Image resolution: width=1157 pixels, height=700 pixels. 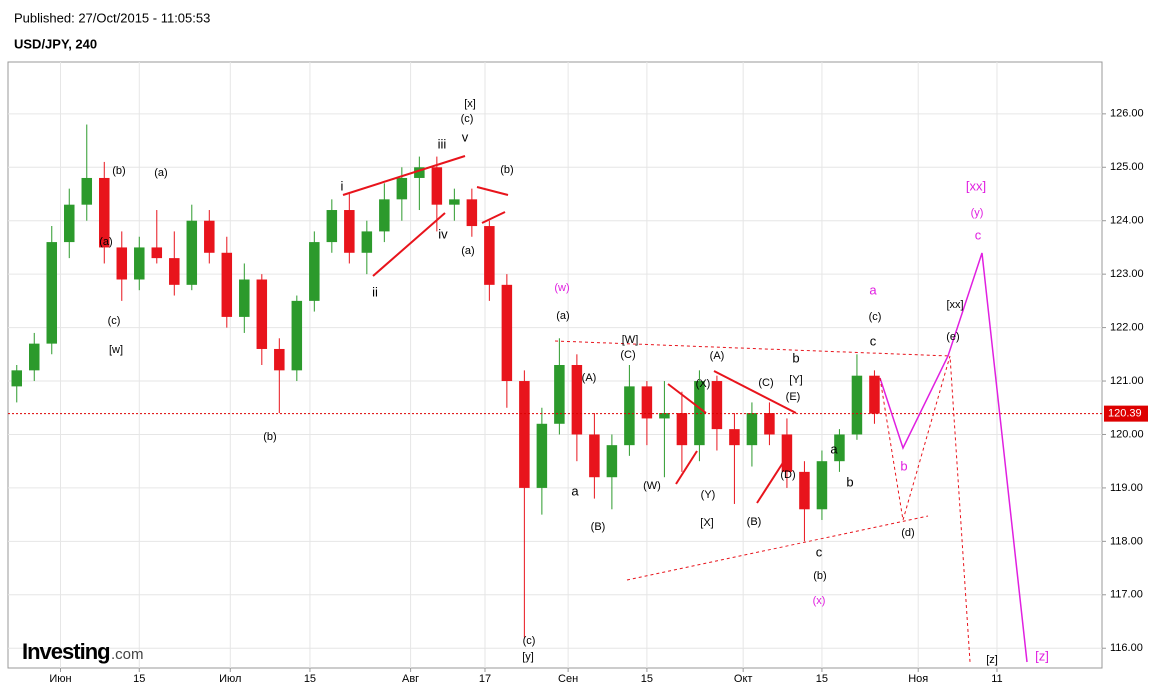 I want to click on x-tick-label: Июн, so click(x=60, y=679).